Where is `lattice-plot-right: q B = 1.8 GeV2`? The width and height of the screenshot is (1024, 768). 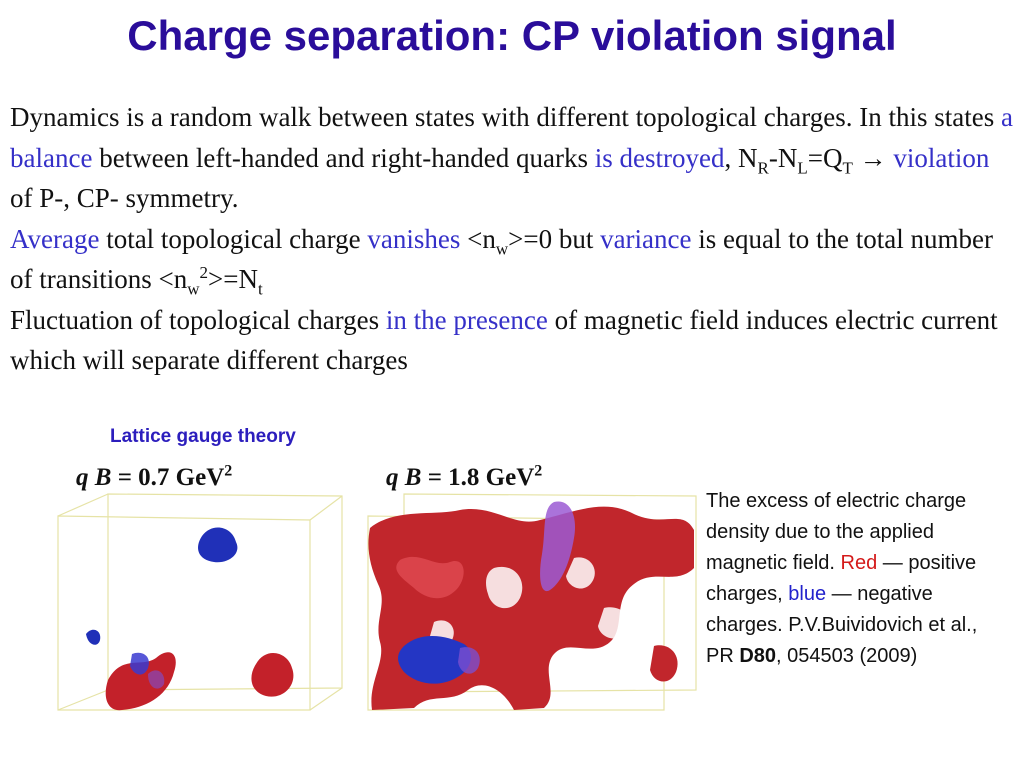
lattice-plot-right: q B = 1.8 GeV2 is located at coordinates (531, 589).